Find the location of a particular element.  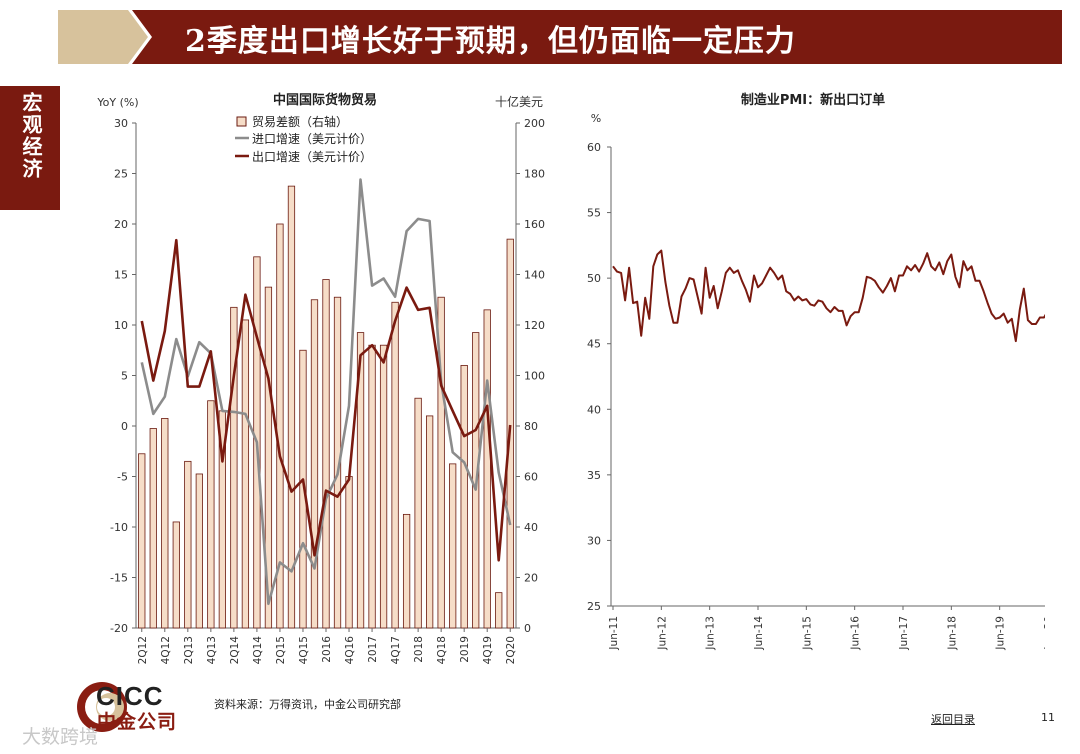

y-tick-label: 50 is located at coordinates (594, 278).